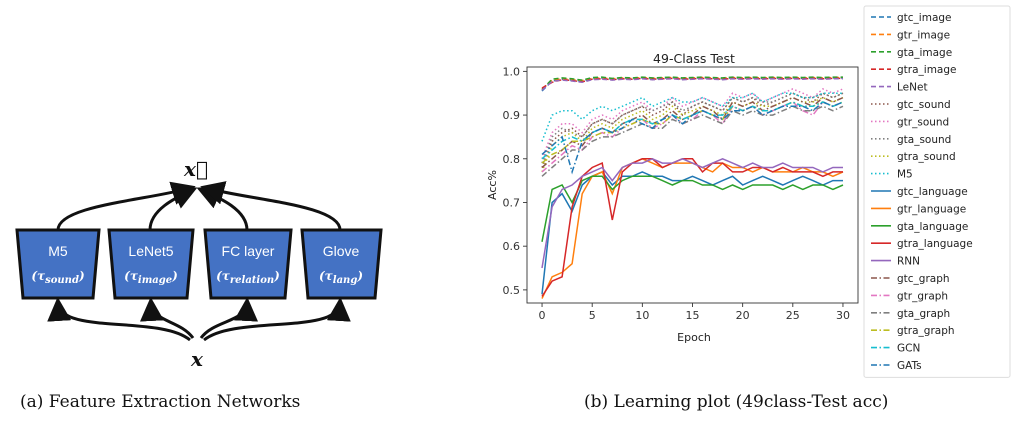 This screenshot has width=1011, height=421. What do you see at coordinates (736, 402) in the screenshot?
I see `figure-b-caption: (b) Learning plot (49class-Test acc)` at bounding box center [736, 402].